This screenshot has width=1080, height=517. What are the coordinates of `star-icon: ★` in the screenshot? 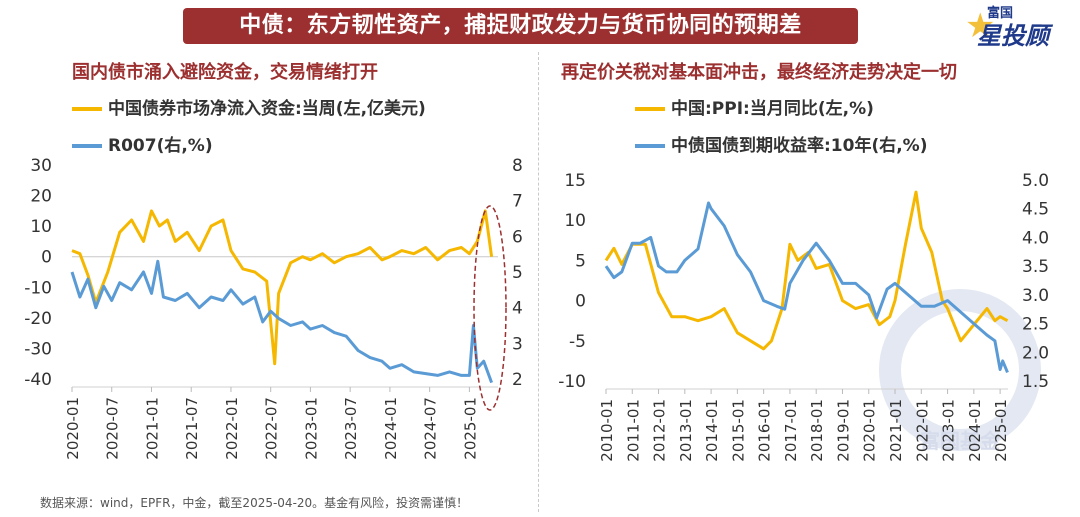 It's located at (980, 26).